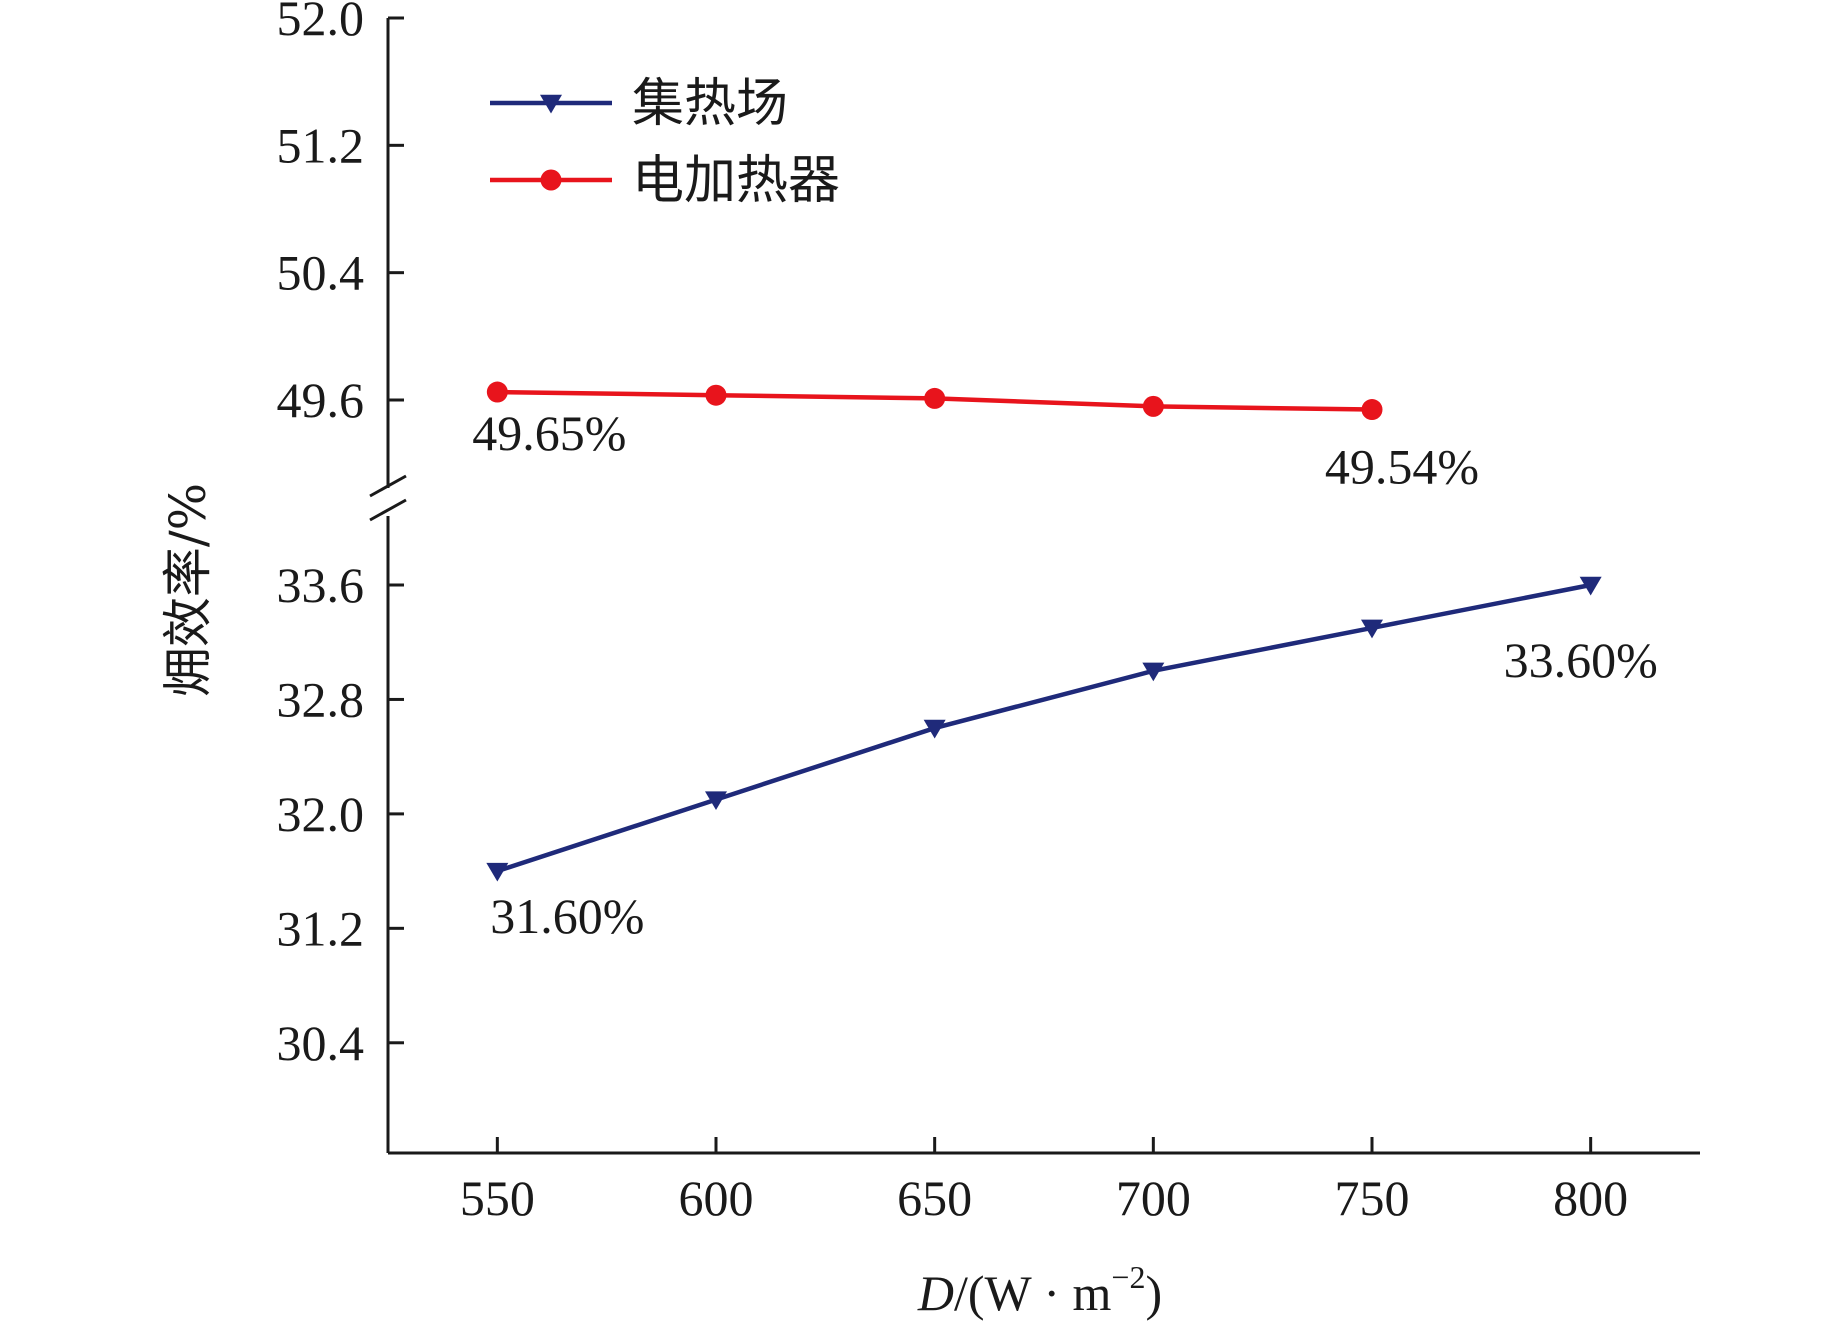 The height and width of the screenshot is (1331, 1843). What do you see at coordinates (1581, 660) in the screenshot?
I see `data-label: 33.60%` at bounding box center [1581, 660].